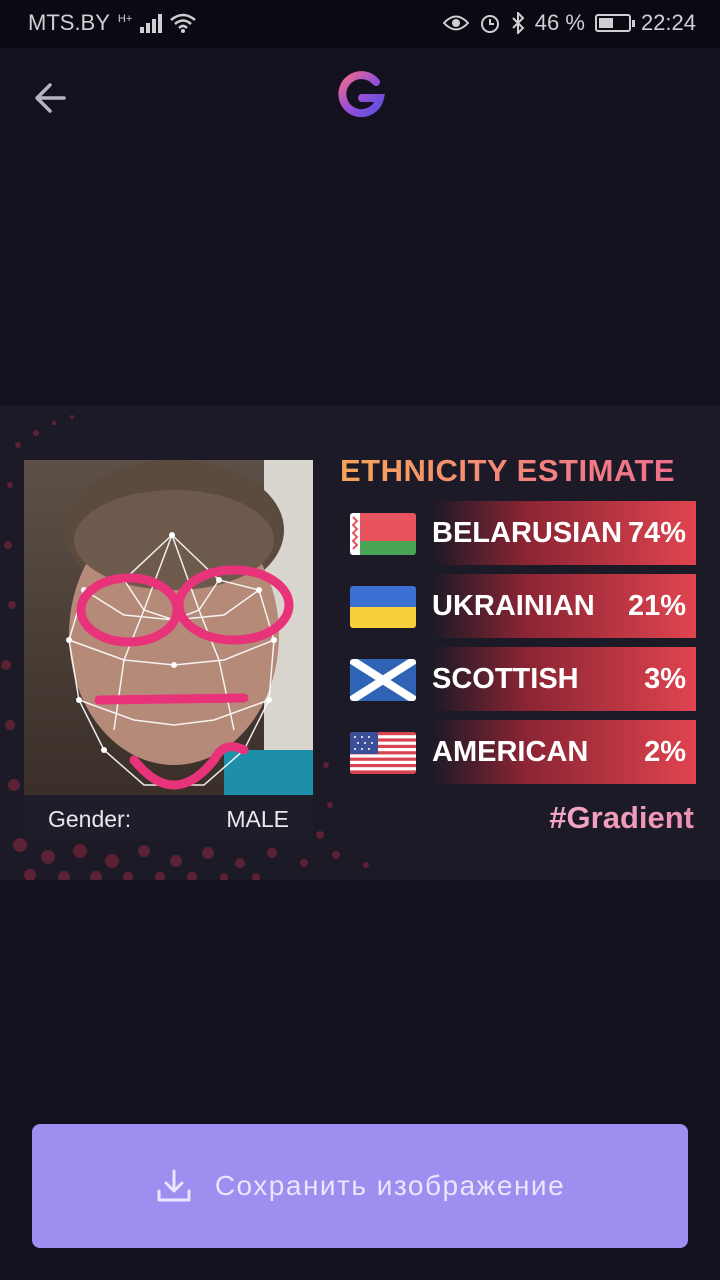 The height and width of the screenshot is (1280, 720). I want to click on arrow-left-icon, so click(52, 98).